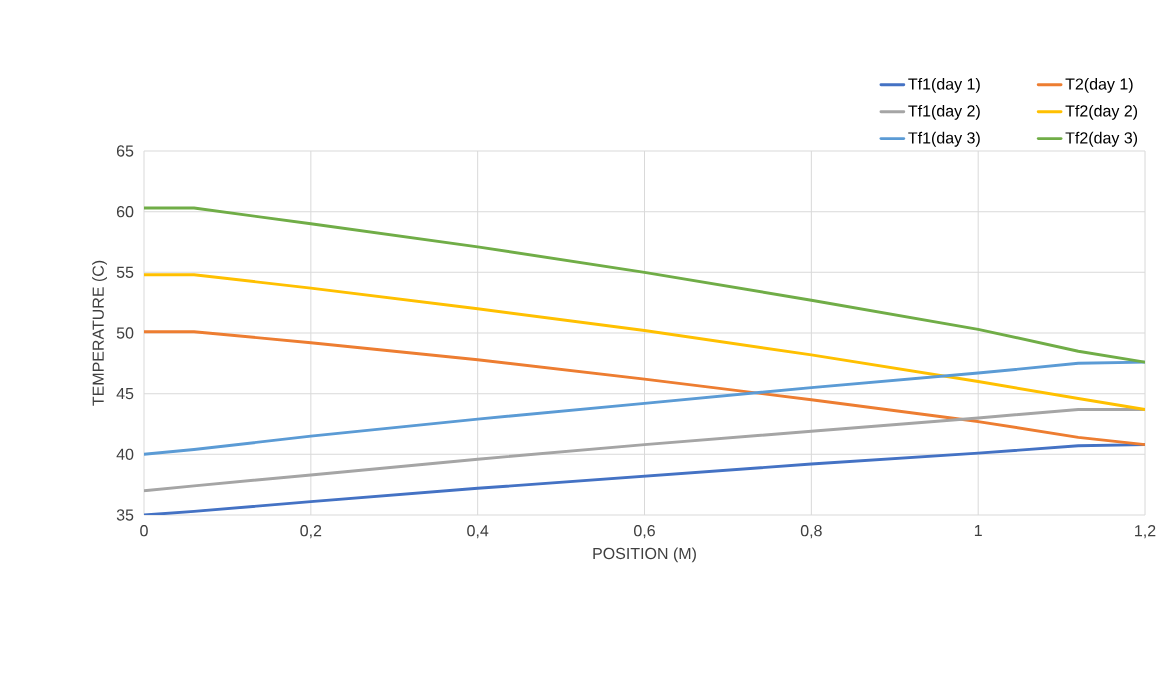 The height and width of the screenshot is (675, 1170). What do you see at coordinates (478, 532) in the screenshot?
I see `x-tick-label: 0,4` at bounding box center [478, 532].